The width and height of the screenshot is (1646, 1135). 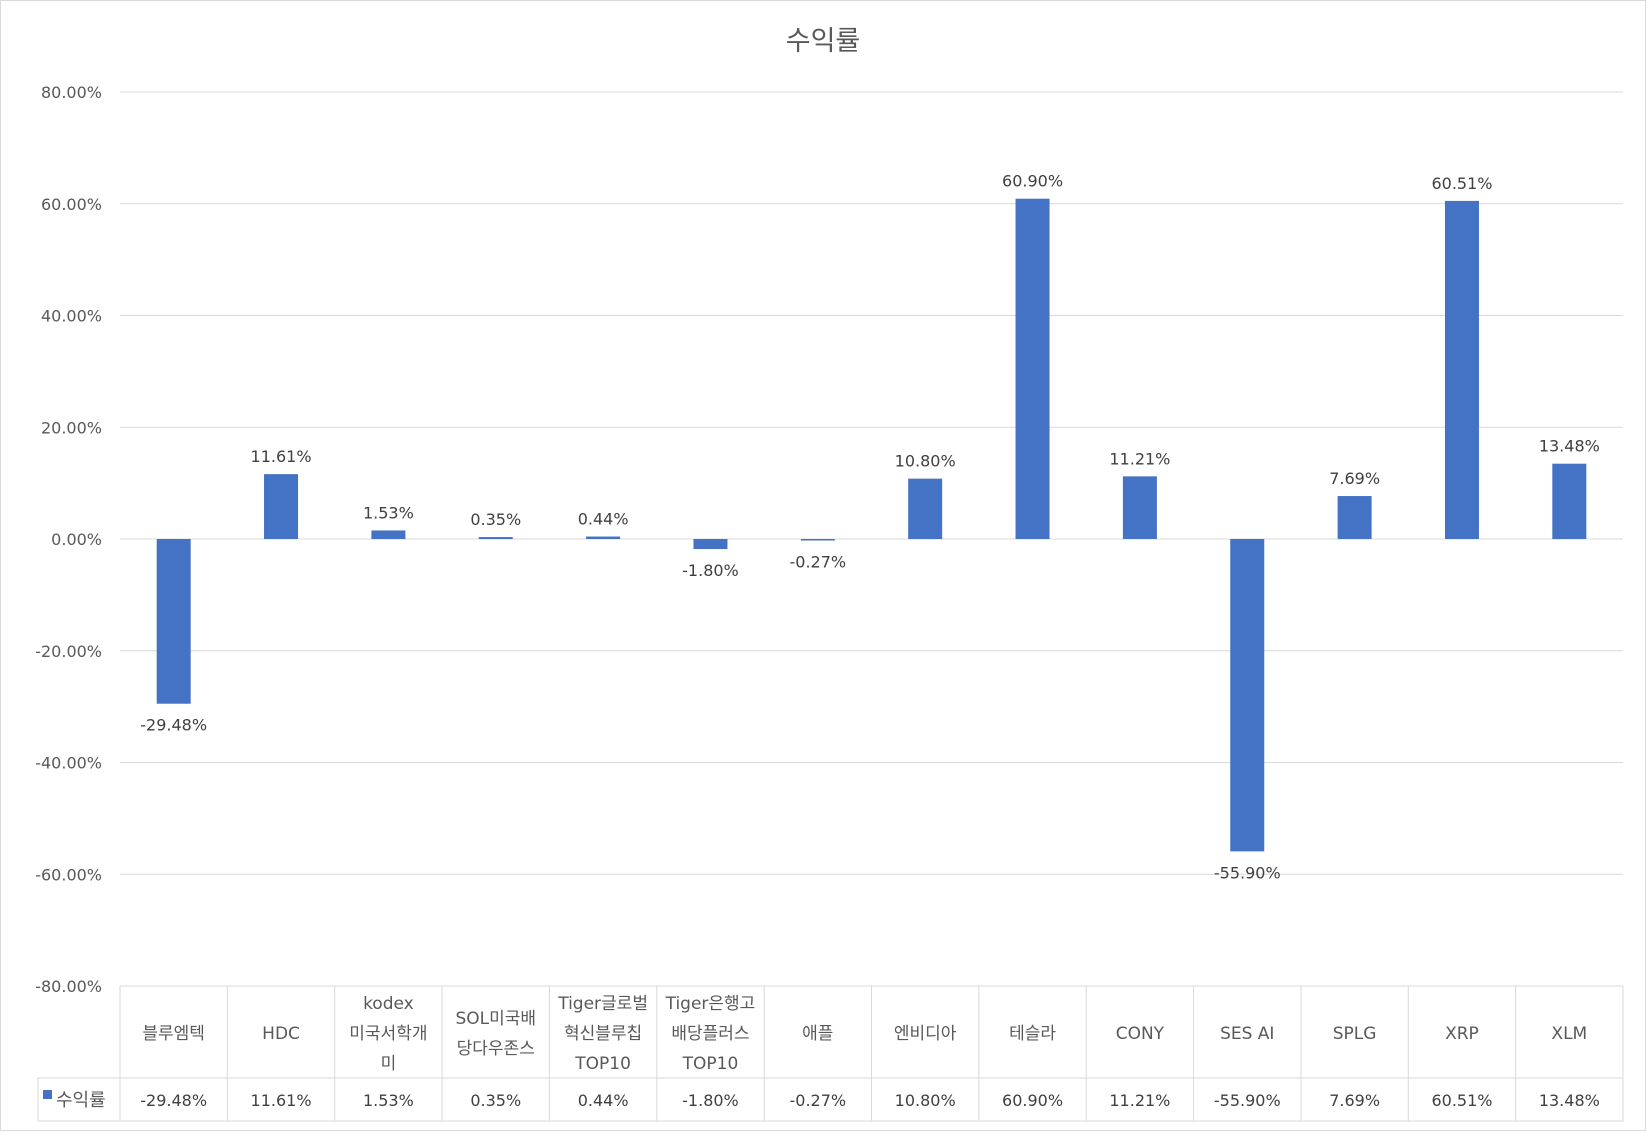 What do you see at coordinates (1569, 1034) in the screenshot?
I see `category-label: XLM` at bounding box center [1569, 1034].